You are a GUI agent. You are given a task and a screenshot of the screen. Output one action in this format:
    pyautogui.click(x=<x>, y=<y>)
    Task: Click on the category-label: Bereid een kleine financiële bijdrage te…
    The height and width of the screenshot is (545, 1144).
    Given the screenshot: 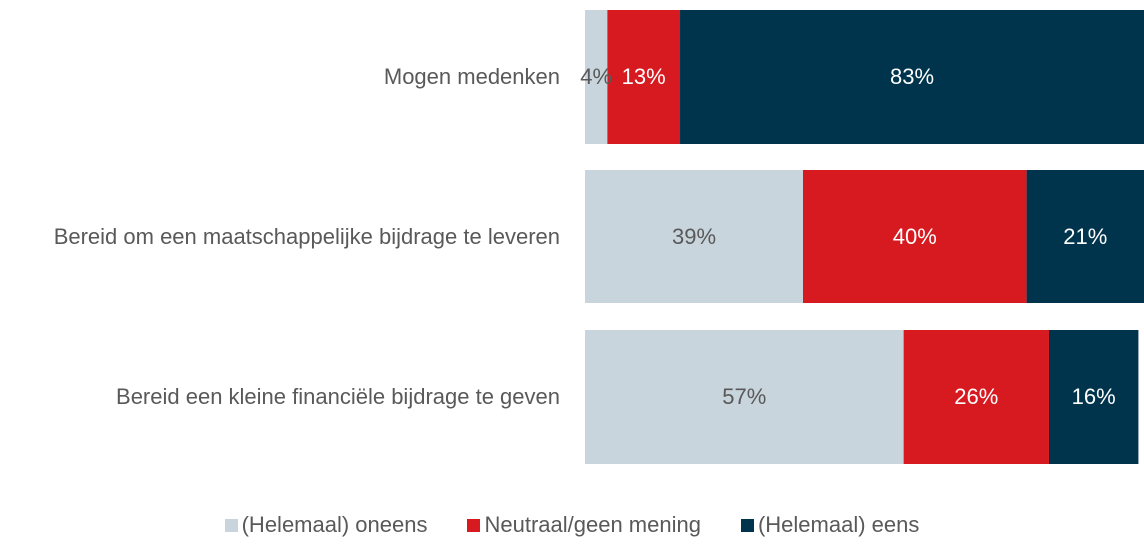 What is the action you would take?
    pyautogui.click(x=338, y=396)
    